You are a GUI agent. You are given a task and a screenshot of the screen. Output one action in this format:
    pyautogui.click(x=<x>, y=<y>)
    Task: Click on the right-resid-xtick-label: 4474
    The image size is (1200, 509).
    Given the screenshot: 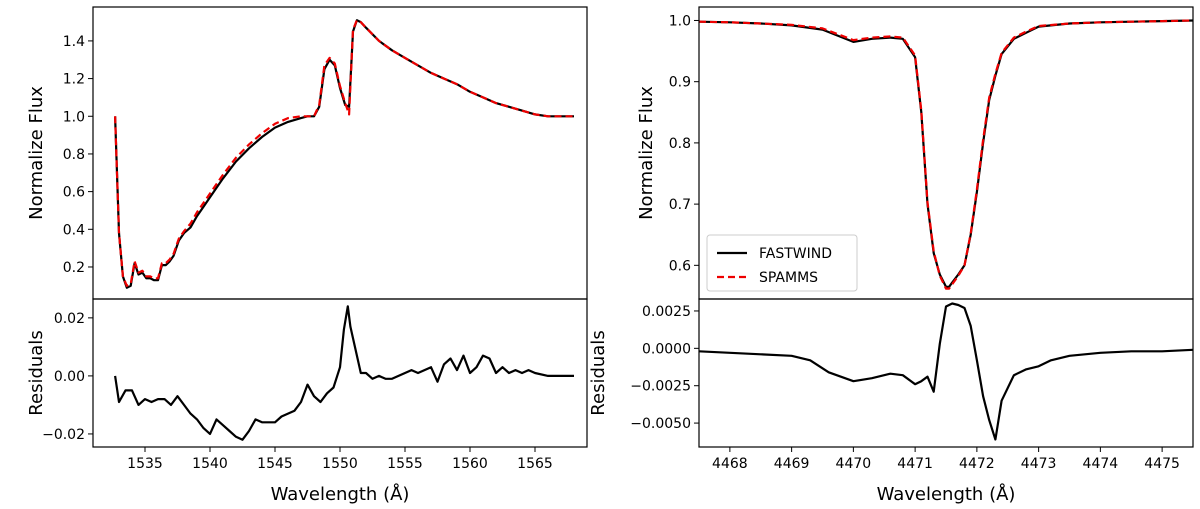 What is the action you would take?
    pyautogui.click(x=1101, y=464)
    